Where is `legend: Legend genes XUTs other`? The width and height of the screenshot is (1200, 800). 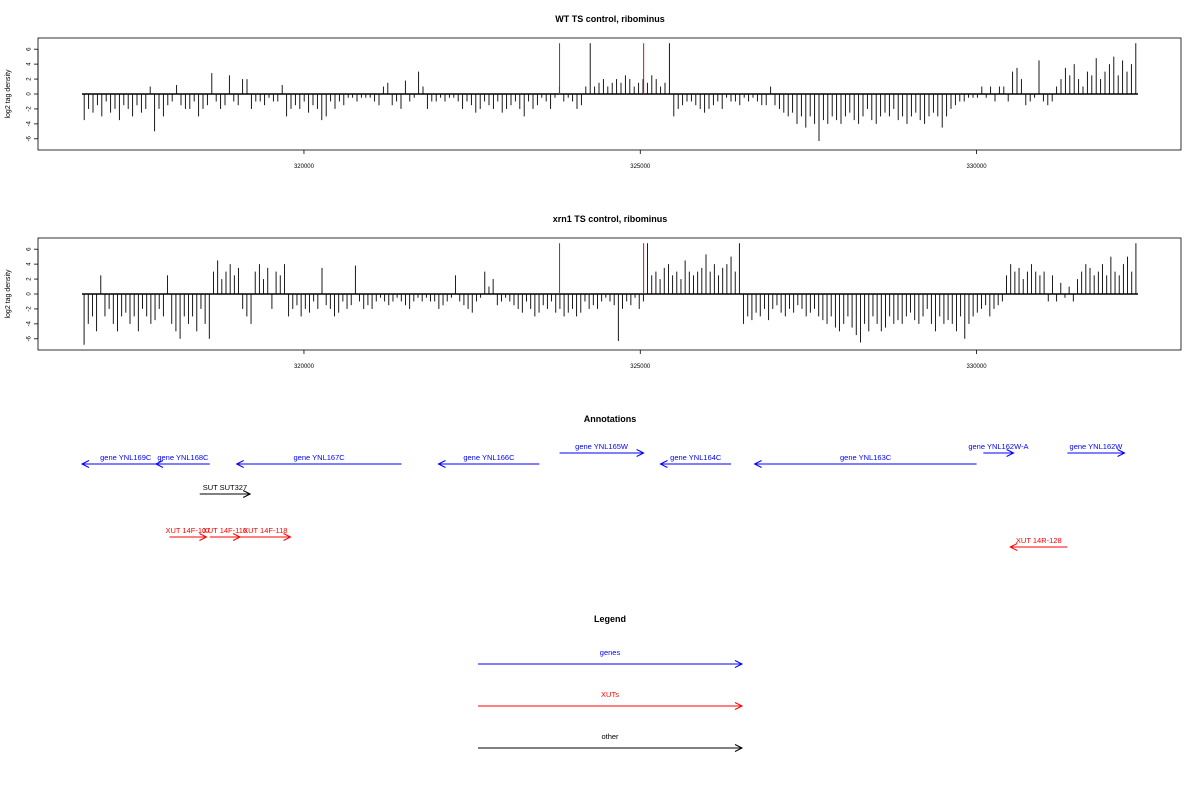 legend: Legend genes XUTs other is located at coordinates (611, 683).